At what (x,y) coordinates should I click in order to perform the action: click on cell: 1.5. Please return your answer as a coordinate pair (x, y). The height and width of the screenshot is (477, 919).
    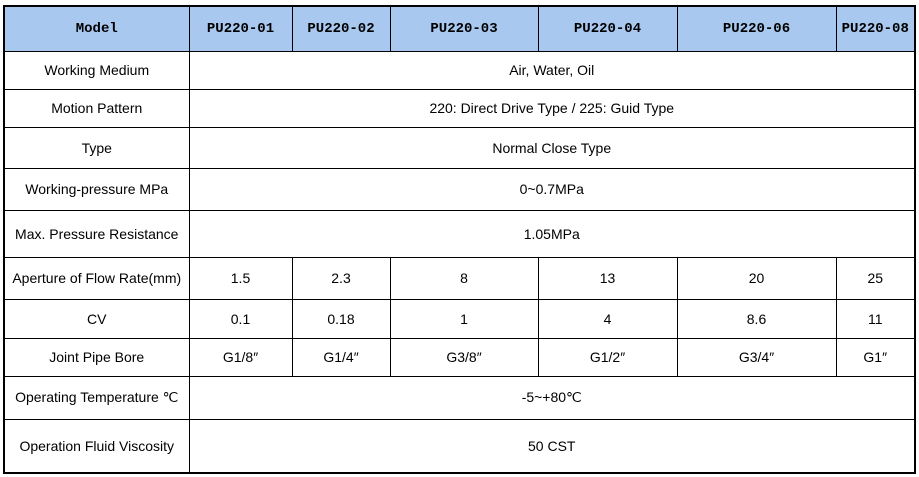
    Looking at the image, I should click on (240, 278).